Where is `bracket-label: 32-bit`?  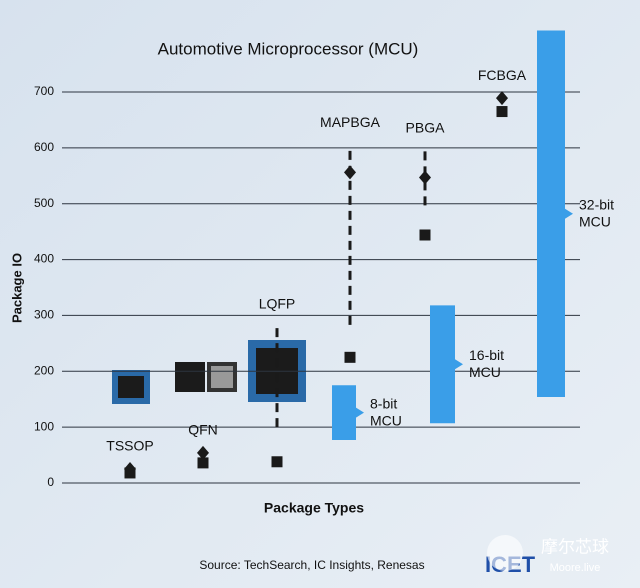 bracket-label: 32-bit is located at coordinates (596, 204).